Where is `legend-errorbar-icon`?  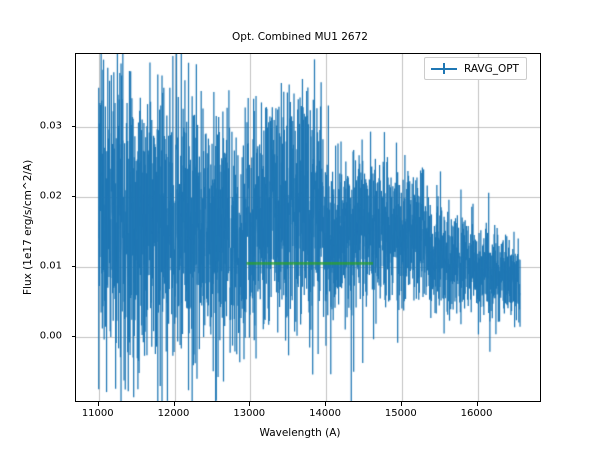 legend-errorbar-icon is located at coordinates (444, 68).